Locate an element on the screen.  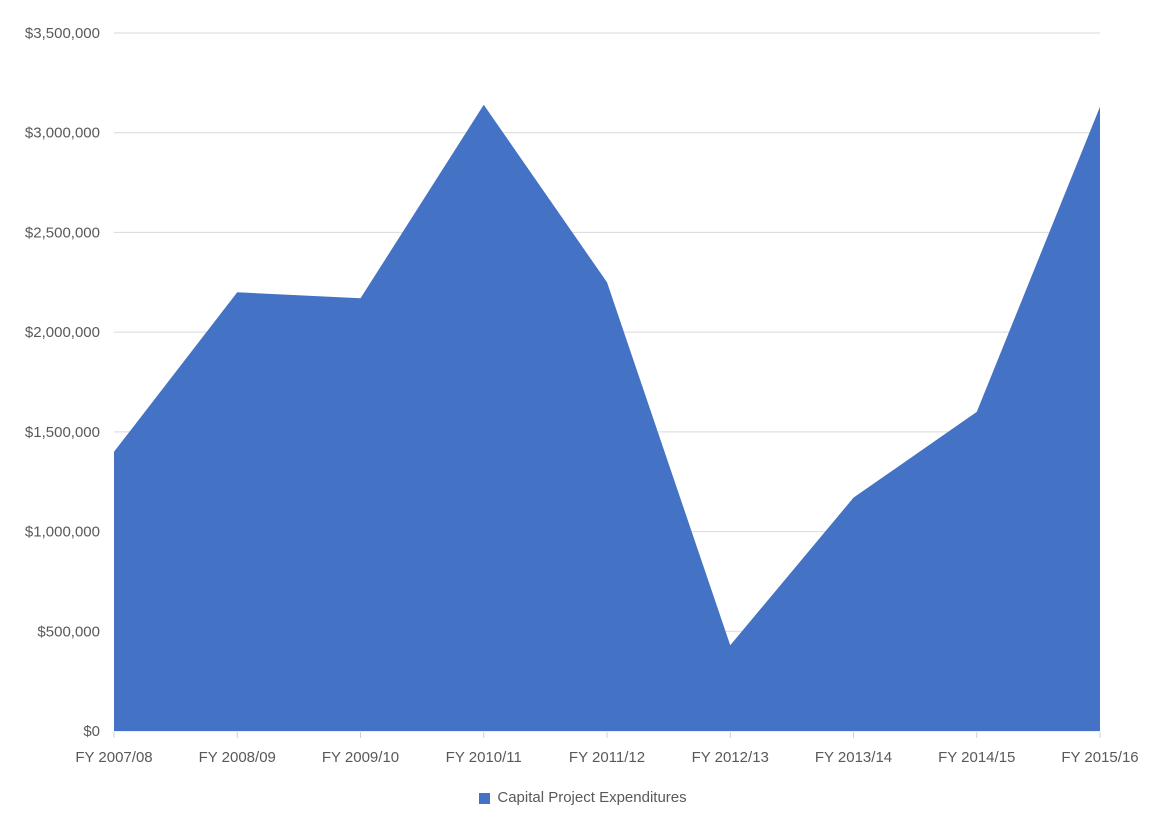
x-axis-tick-label: FY 2014/15 is located at coordinates (976, 757).